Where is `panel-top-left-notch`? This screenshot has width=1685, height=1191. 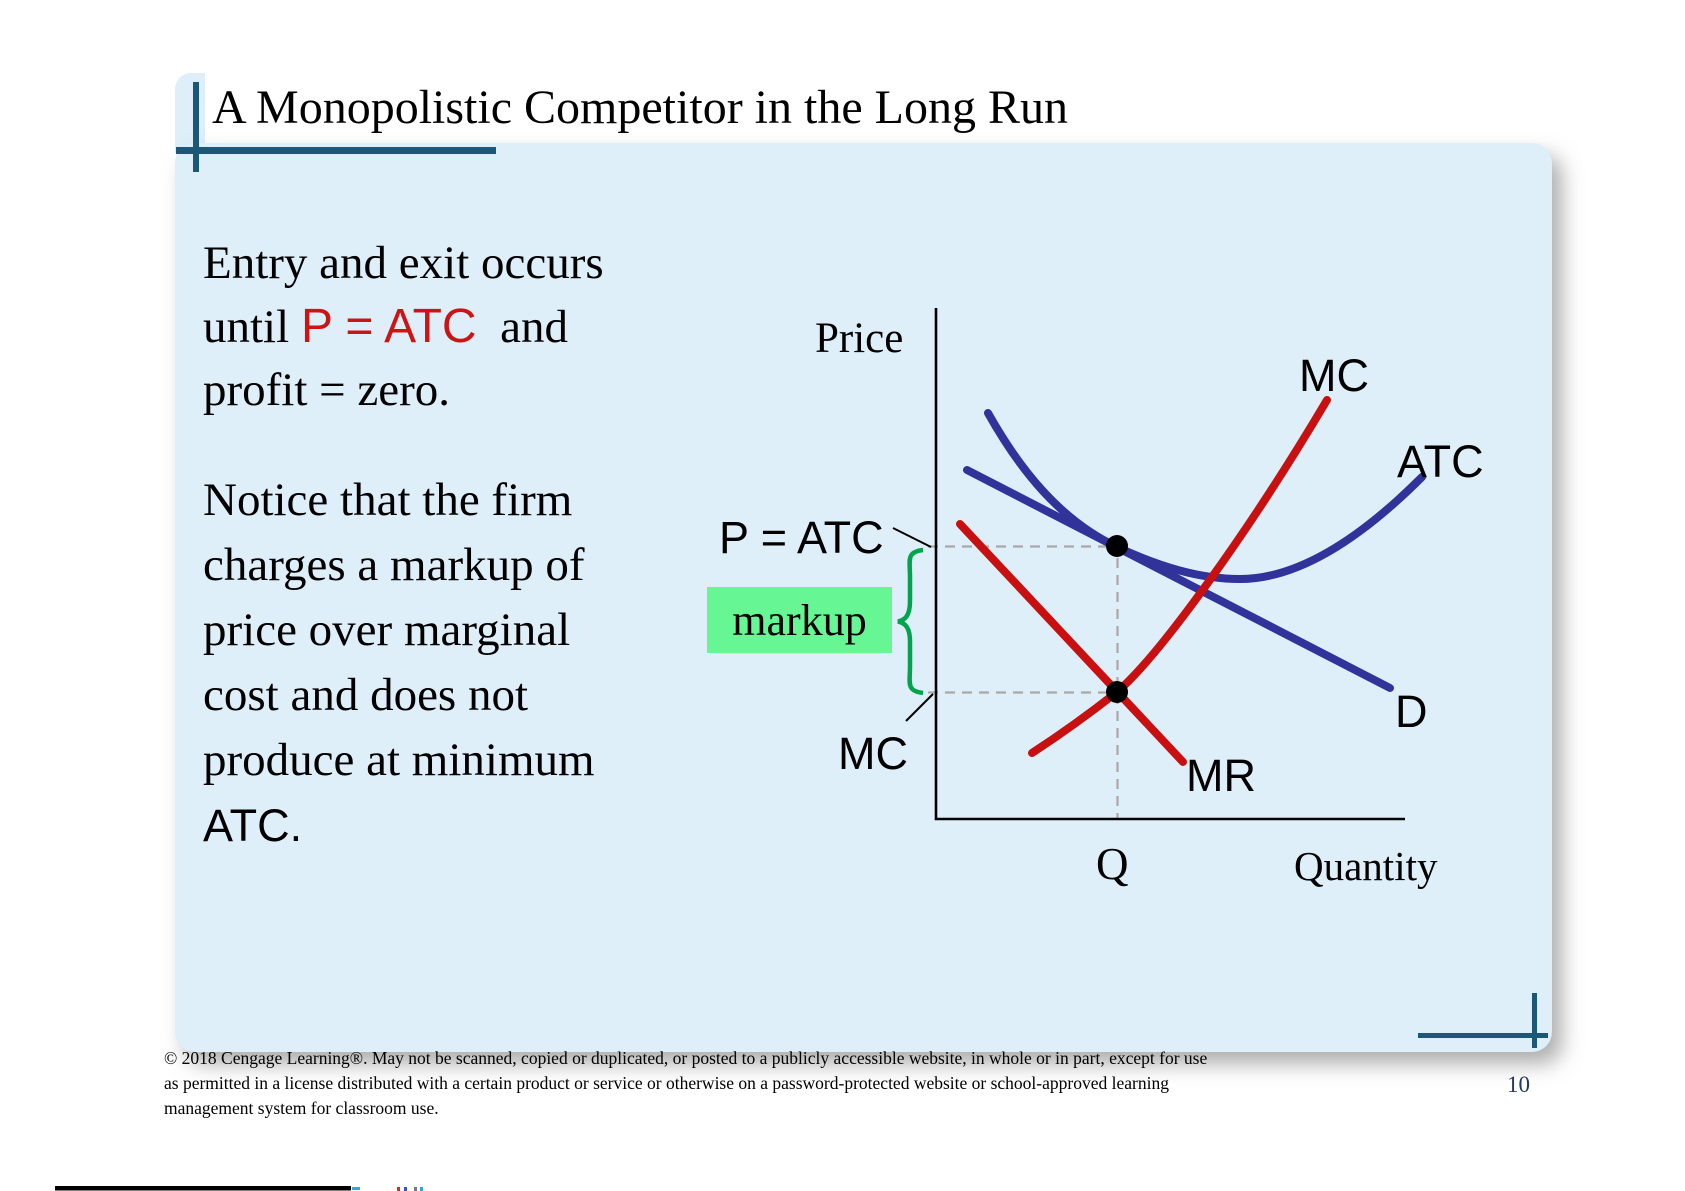
panel-top-left-notch is located at coordinates (190, 113).